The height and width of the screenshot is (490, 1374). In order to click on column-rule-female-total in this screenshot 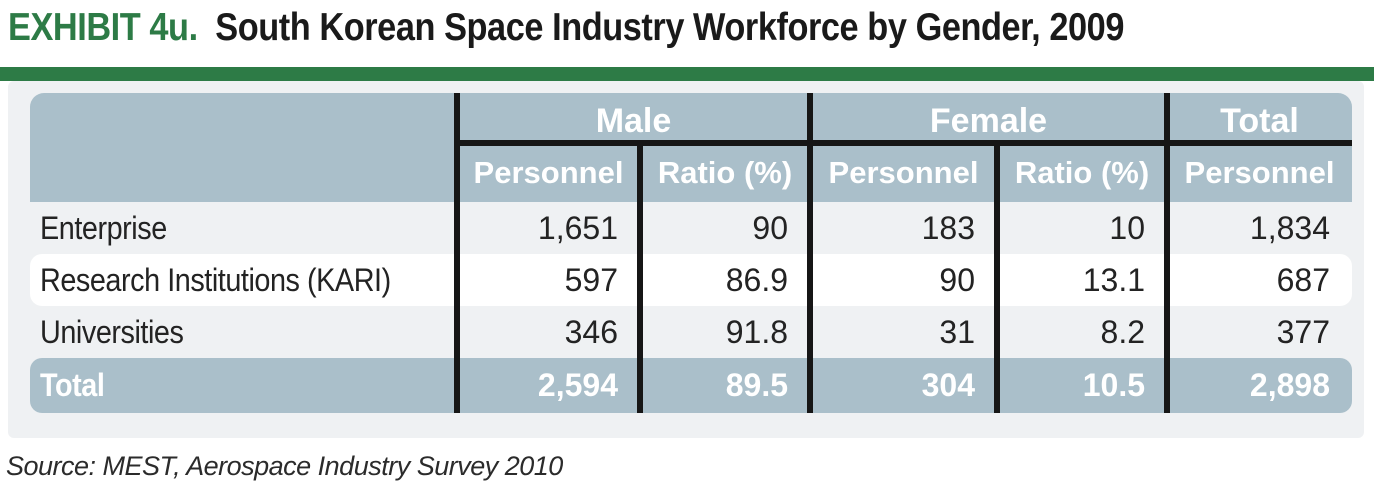, I will do `click(1167, 253)`.